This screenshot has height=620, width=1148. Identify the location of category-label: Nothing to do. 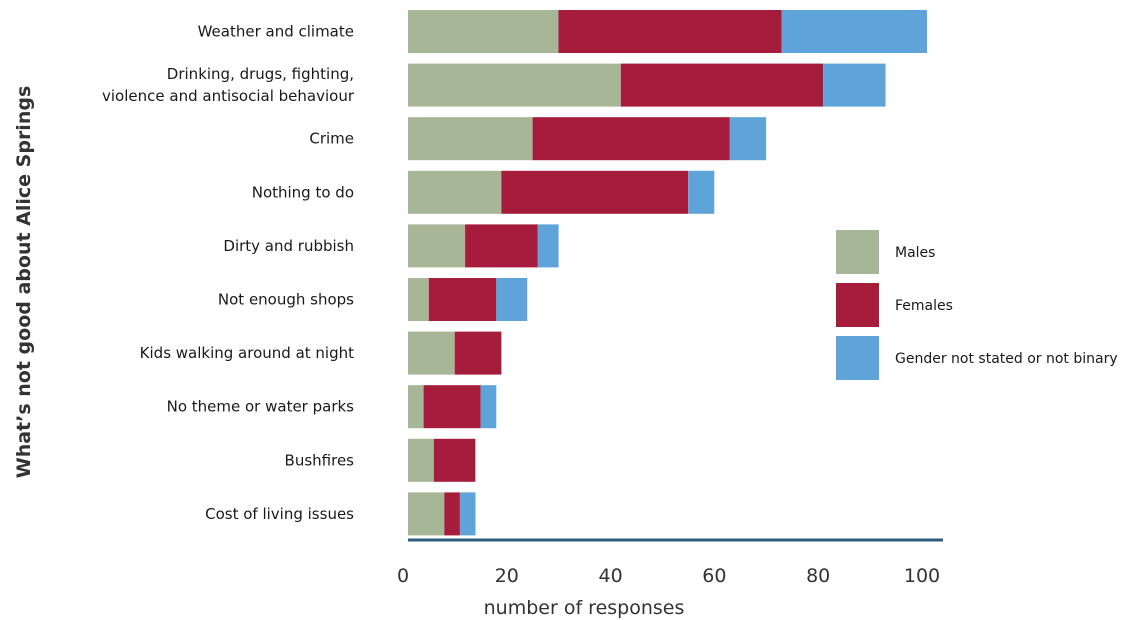
(303, 192).